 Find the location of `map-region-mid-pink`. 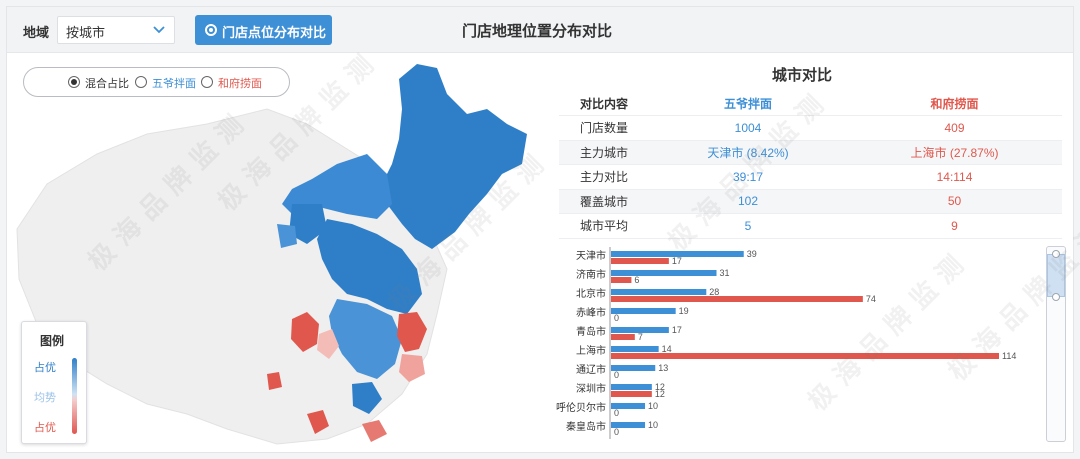

map-region-mid-pink is located at coordinates (328, 344).